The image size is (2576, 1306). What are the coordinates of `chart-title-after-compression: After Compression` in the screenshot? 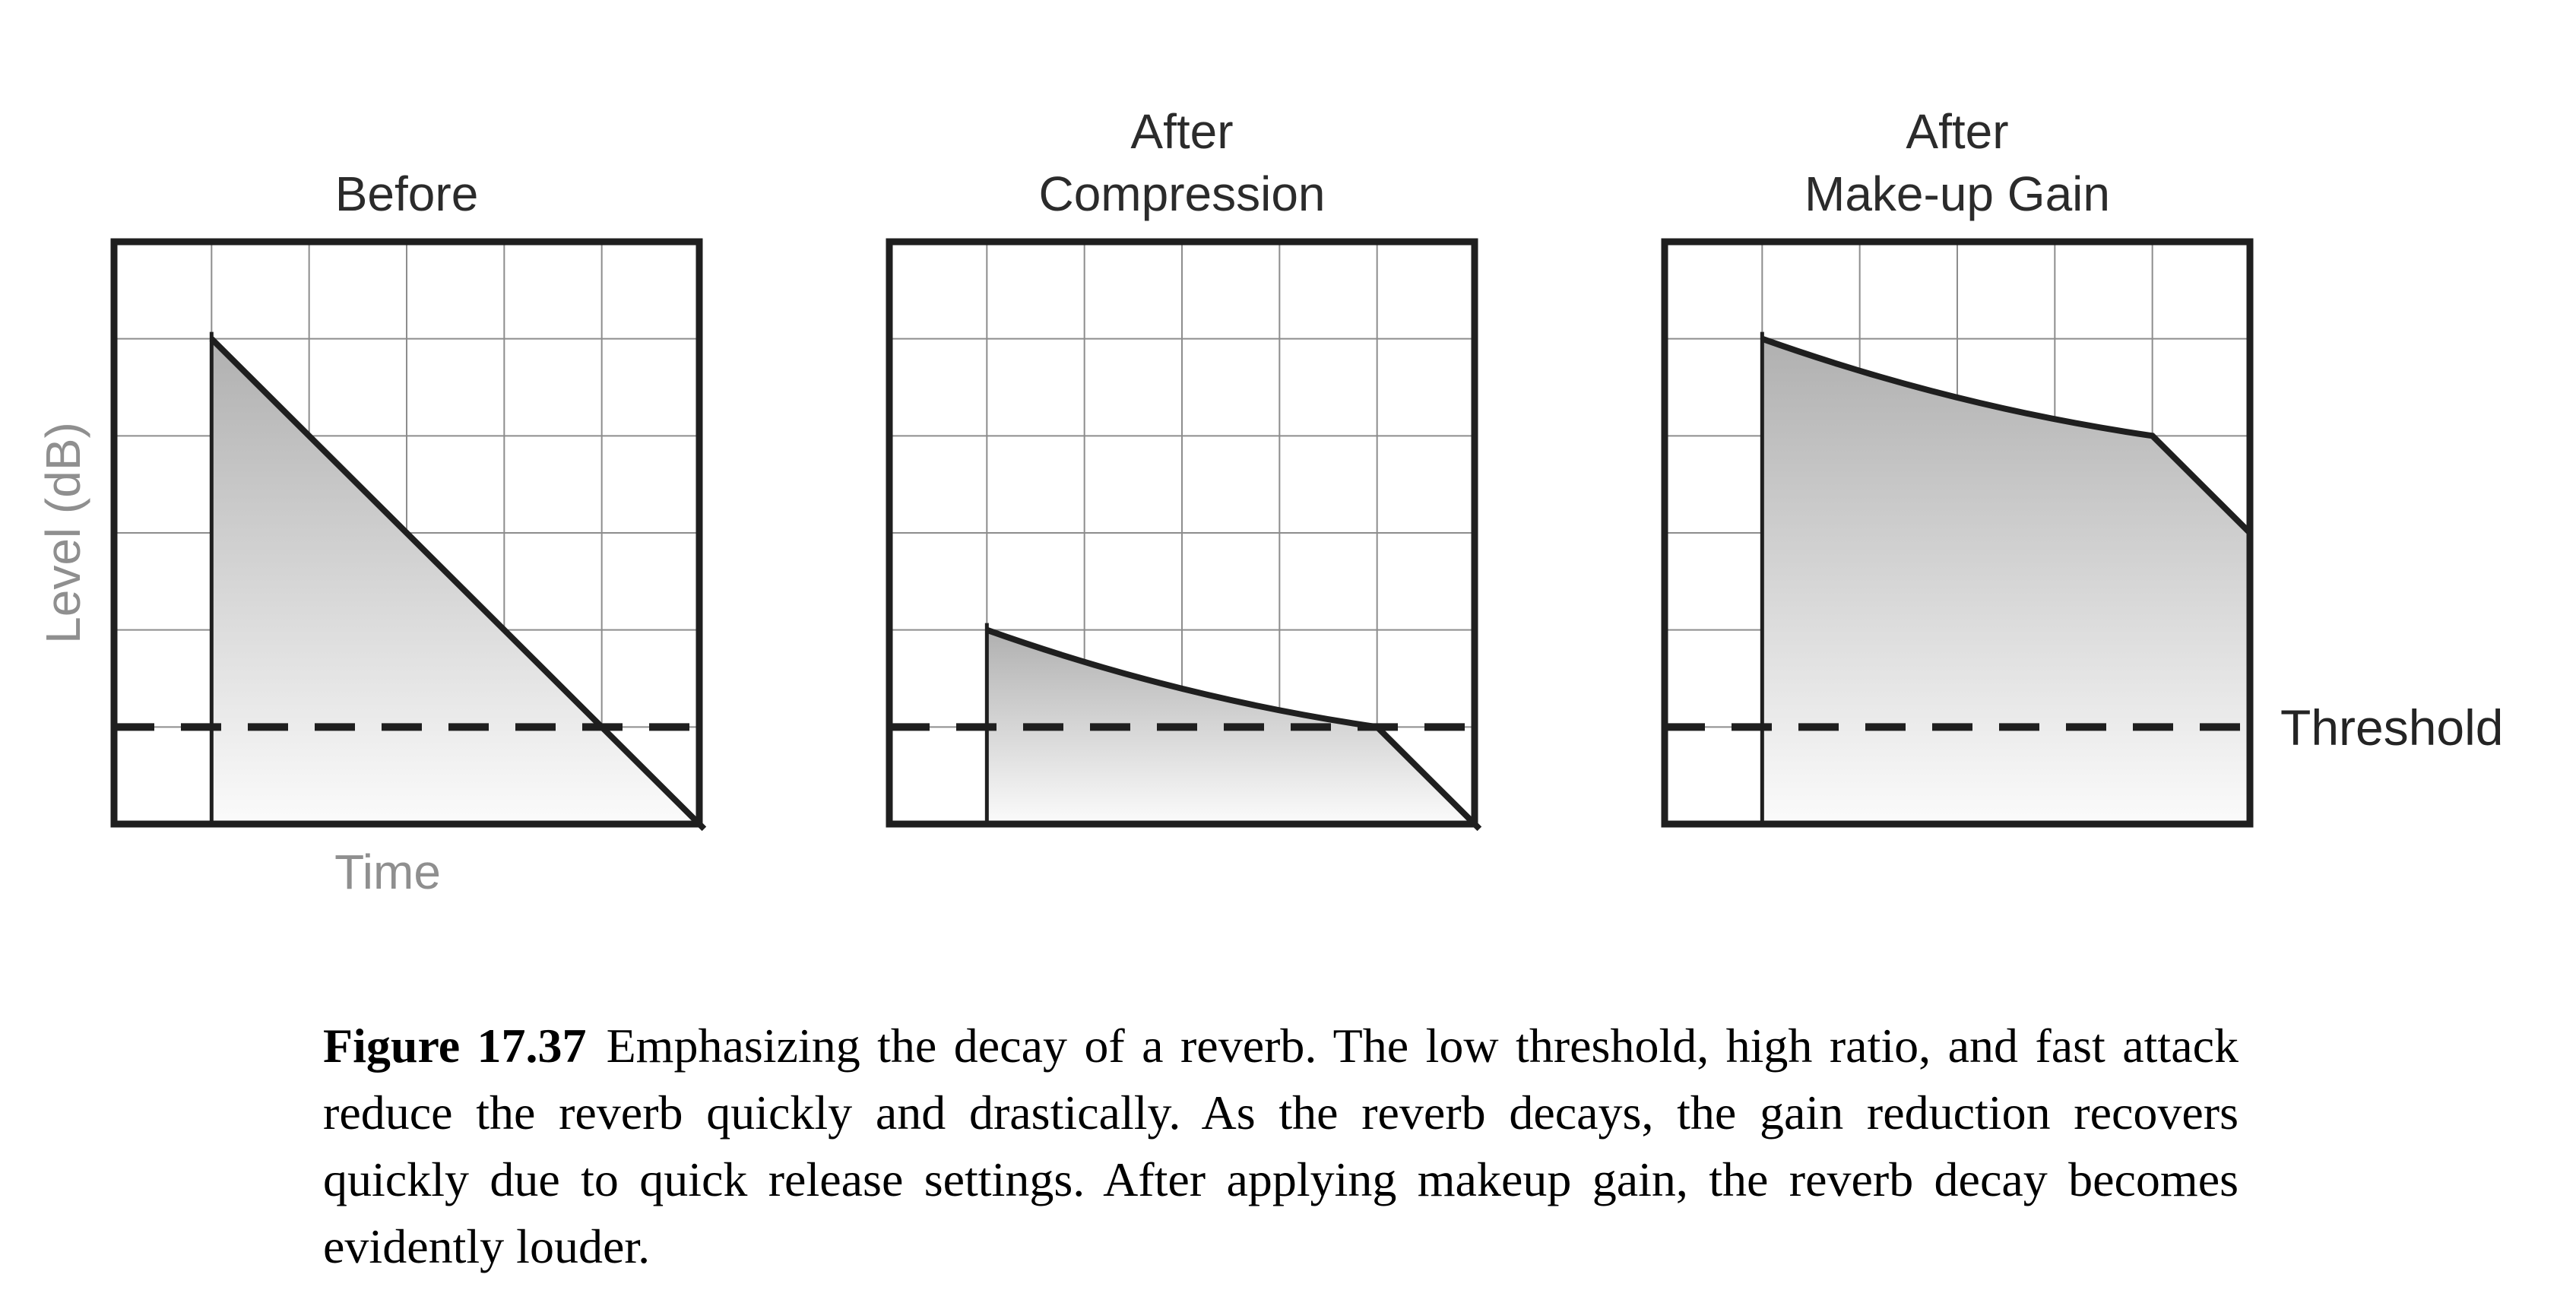 It's located at (1182, 150).